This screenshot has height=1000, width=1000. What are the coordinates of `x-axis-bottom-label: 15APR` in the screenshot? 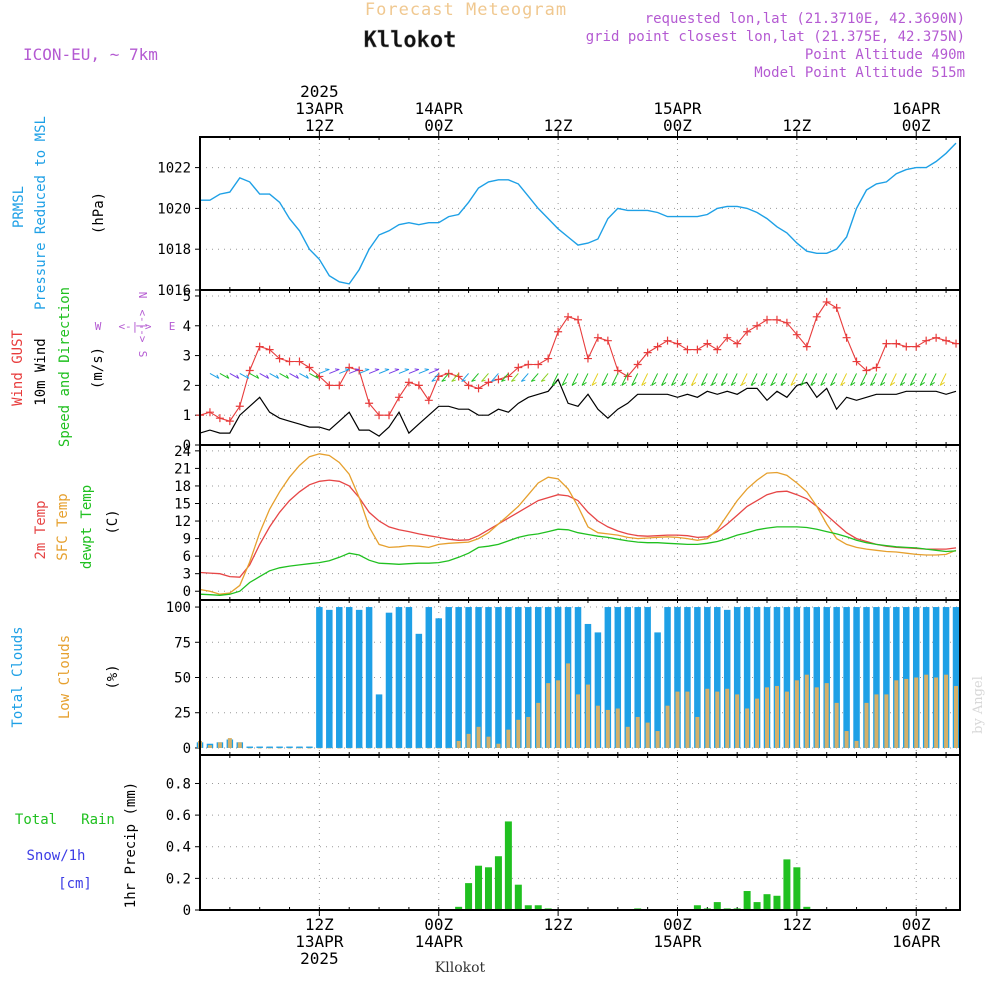 It's located at (677, 941).